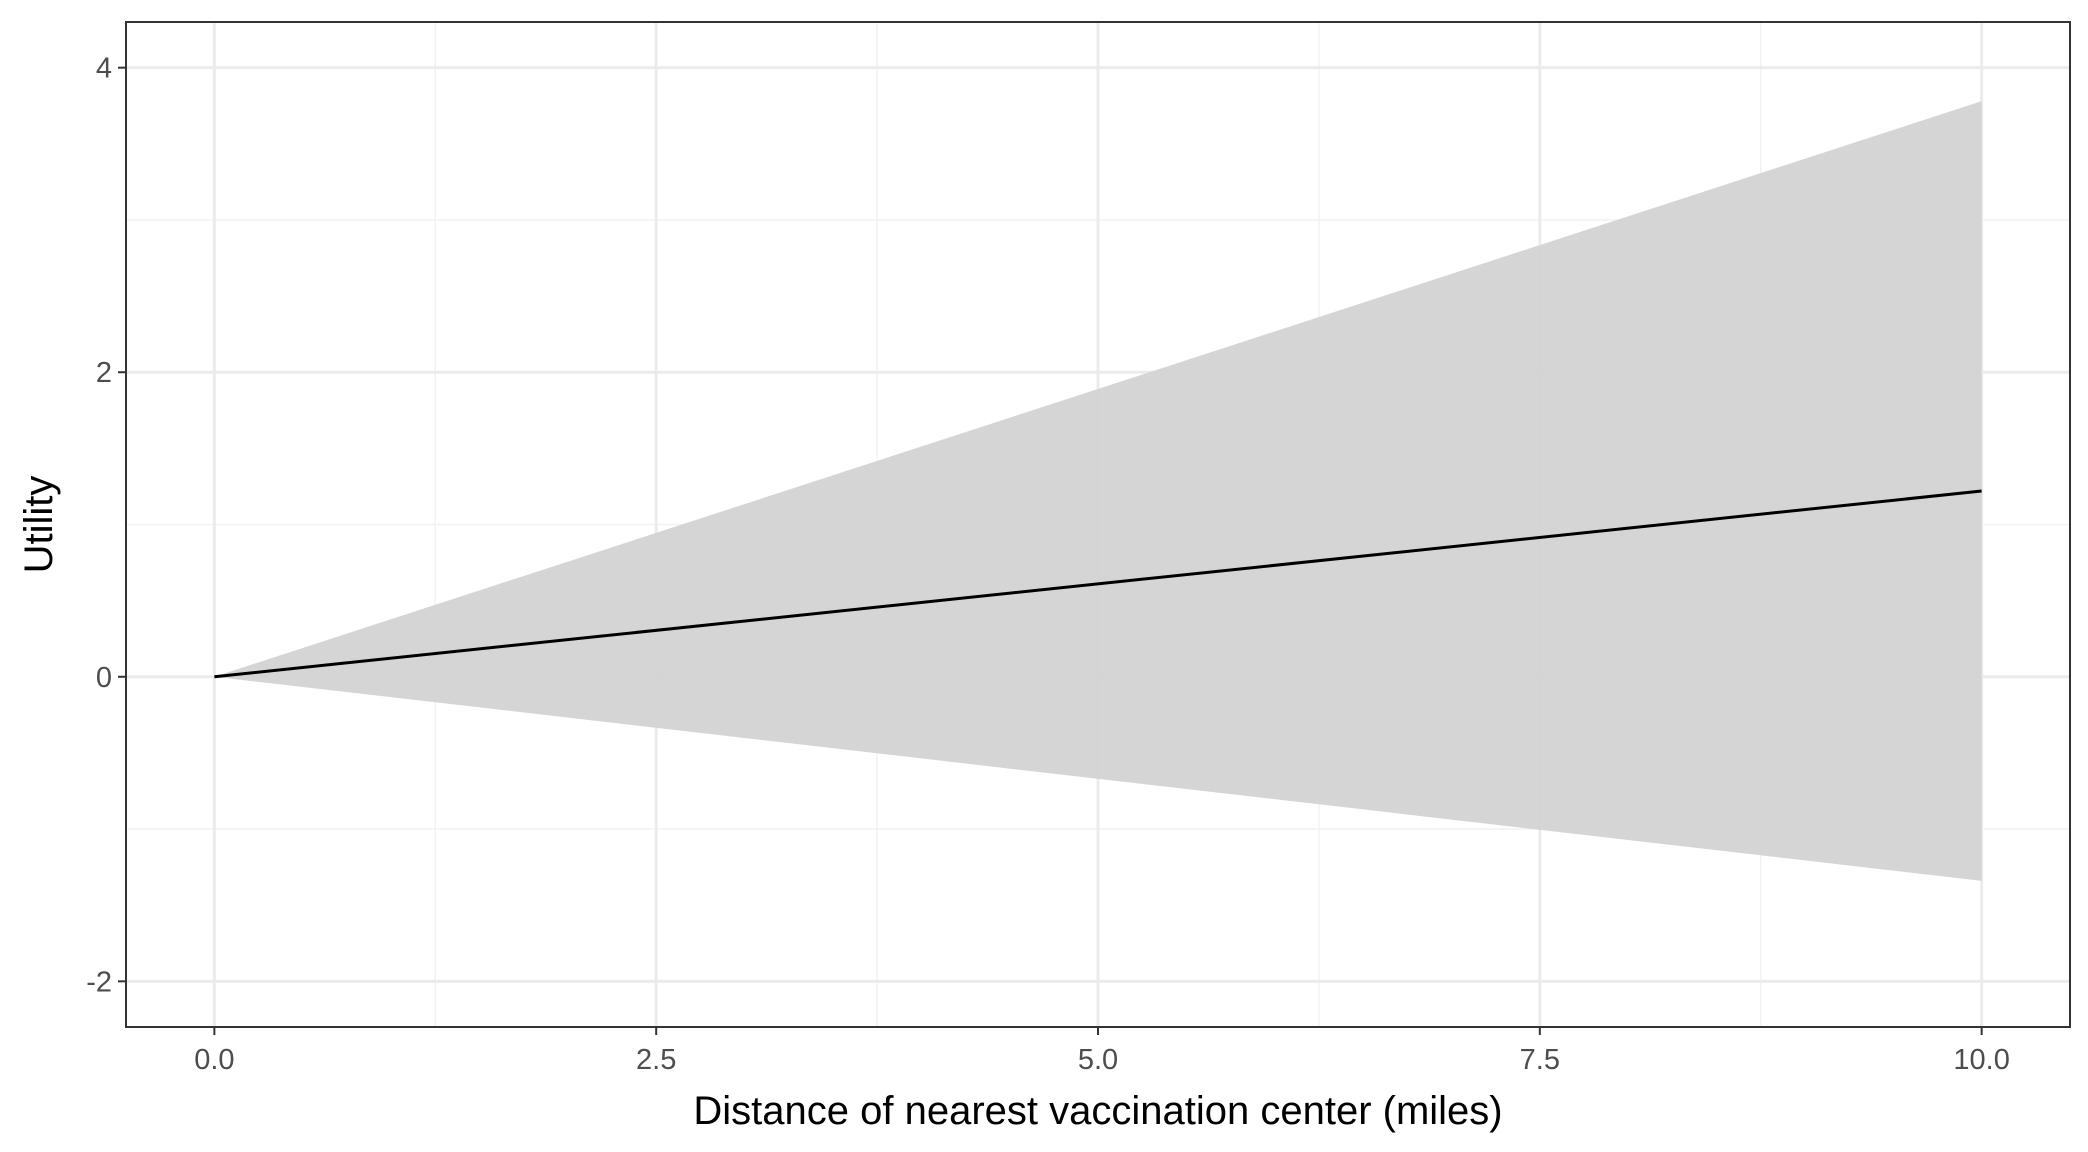  What do you see at coordinates (1981, 1060) in the screenshot?
I see `x-tick-label: 10.0` at bounding box center [1981, 1060].